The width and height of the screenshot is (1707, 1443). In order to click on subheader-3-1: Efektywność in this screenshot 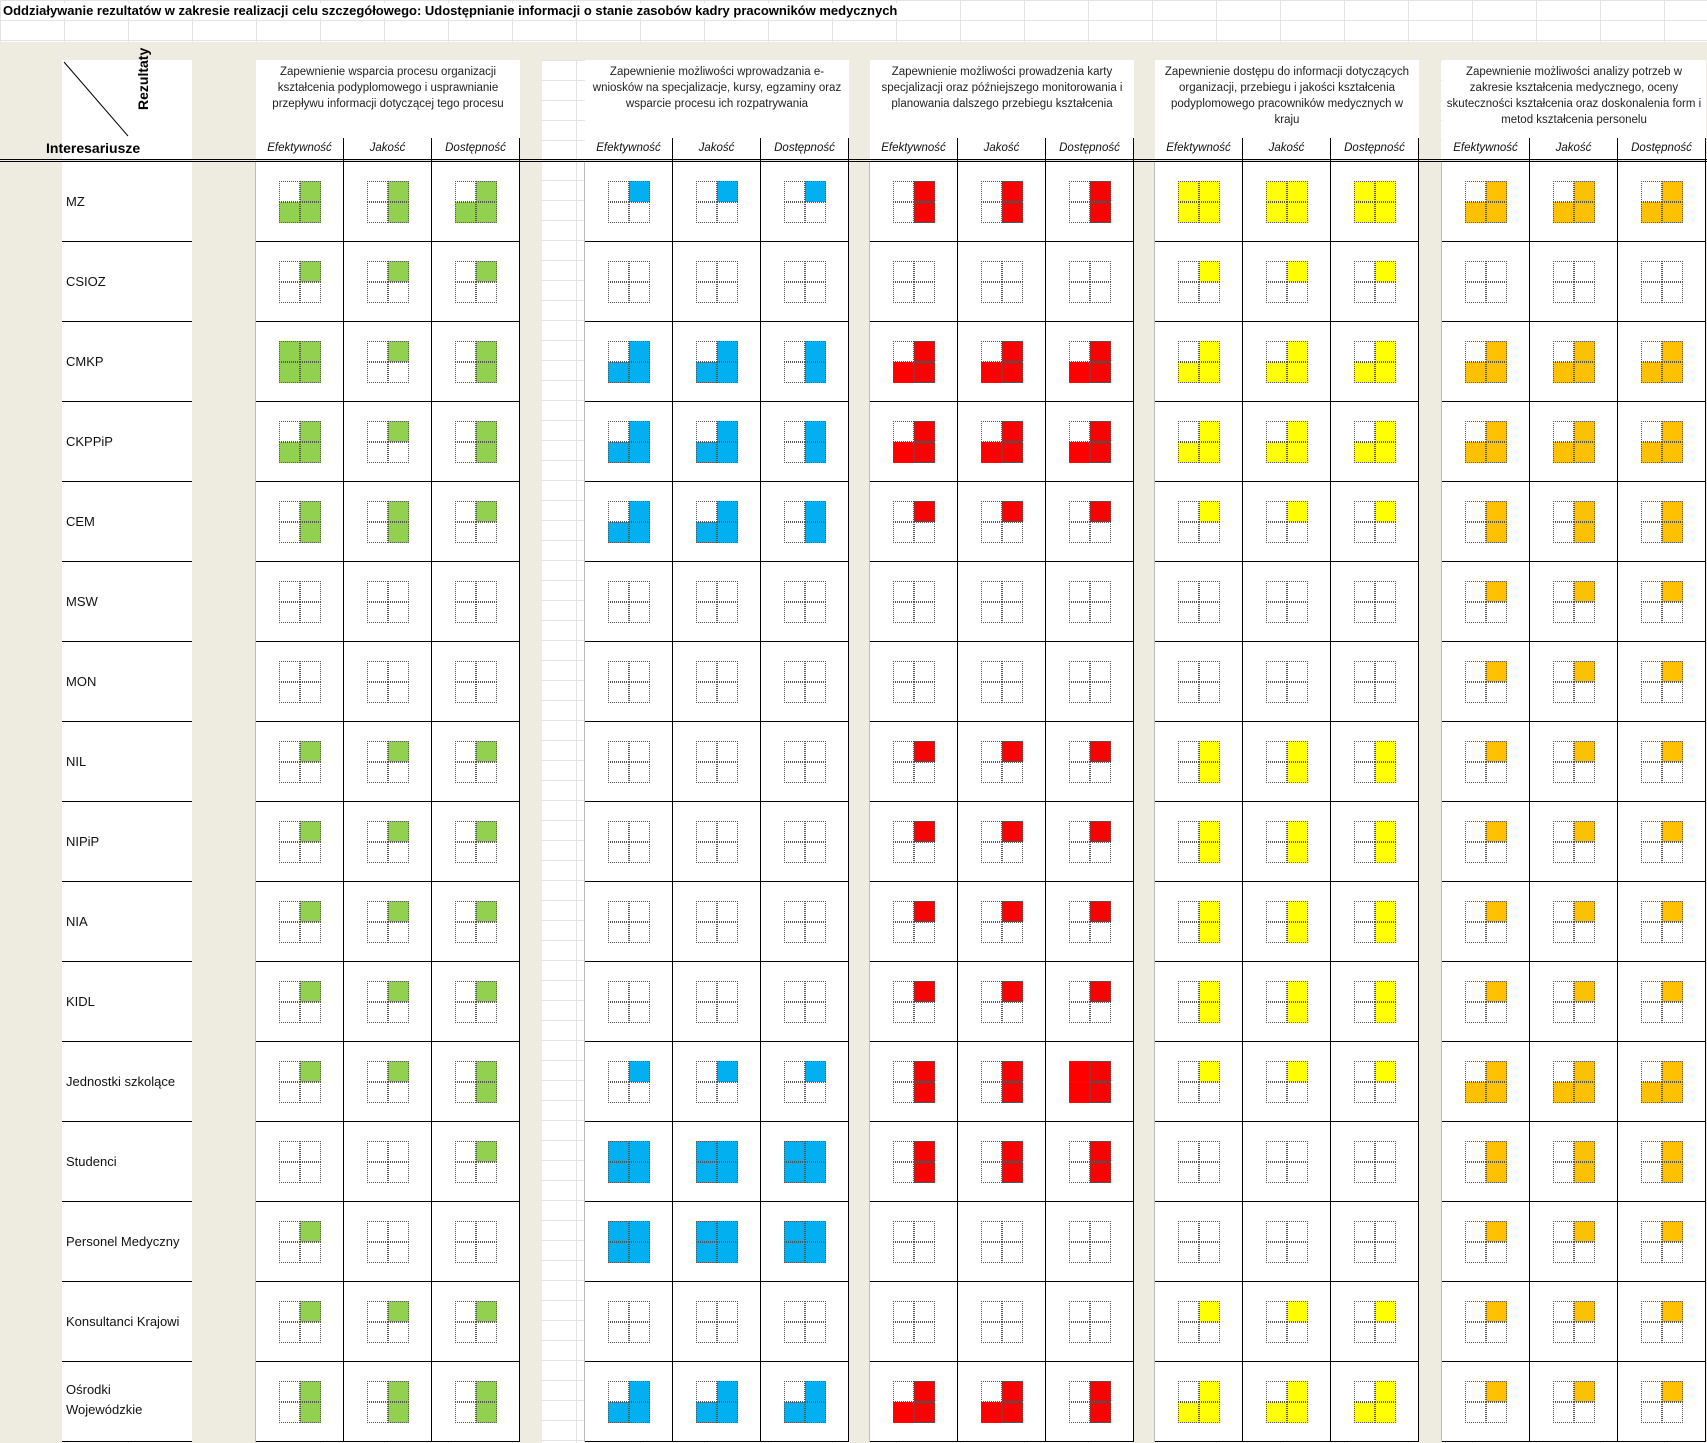, I will do `click(913, 149)`.